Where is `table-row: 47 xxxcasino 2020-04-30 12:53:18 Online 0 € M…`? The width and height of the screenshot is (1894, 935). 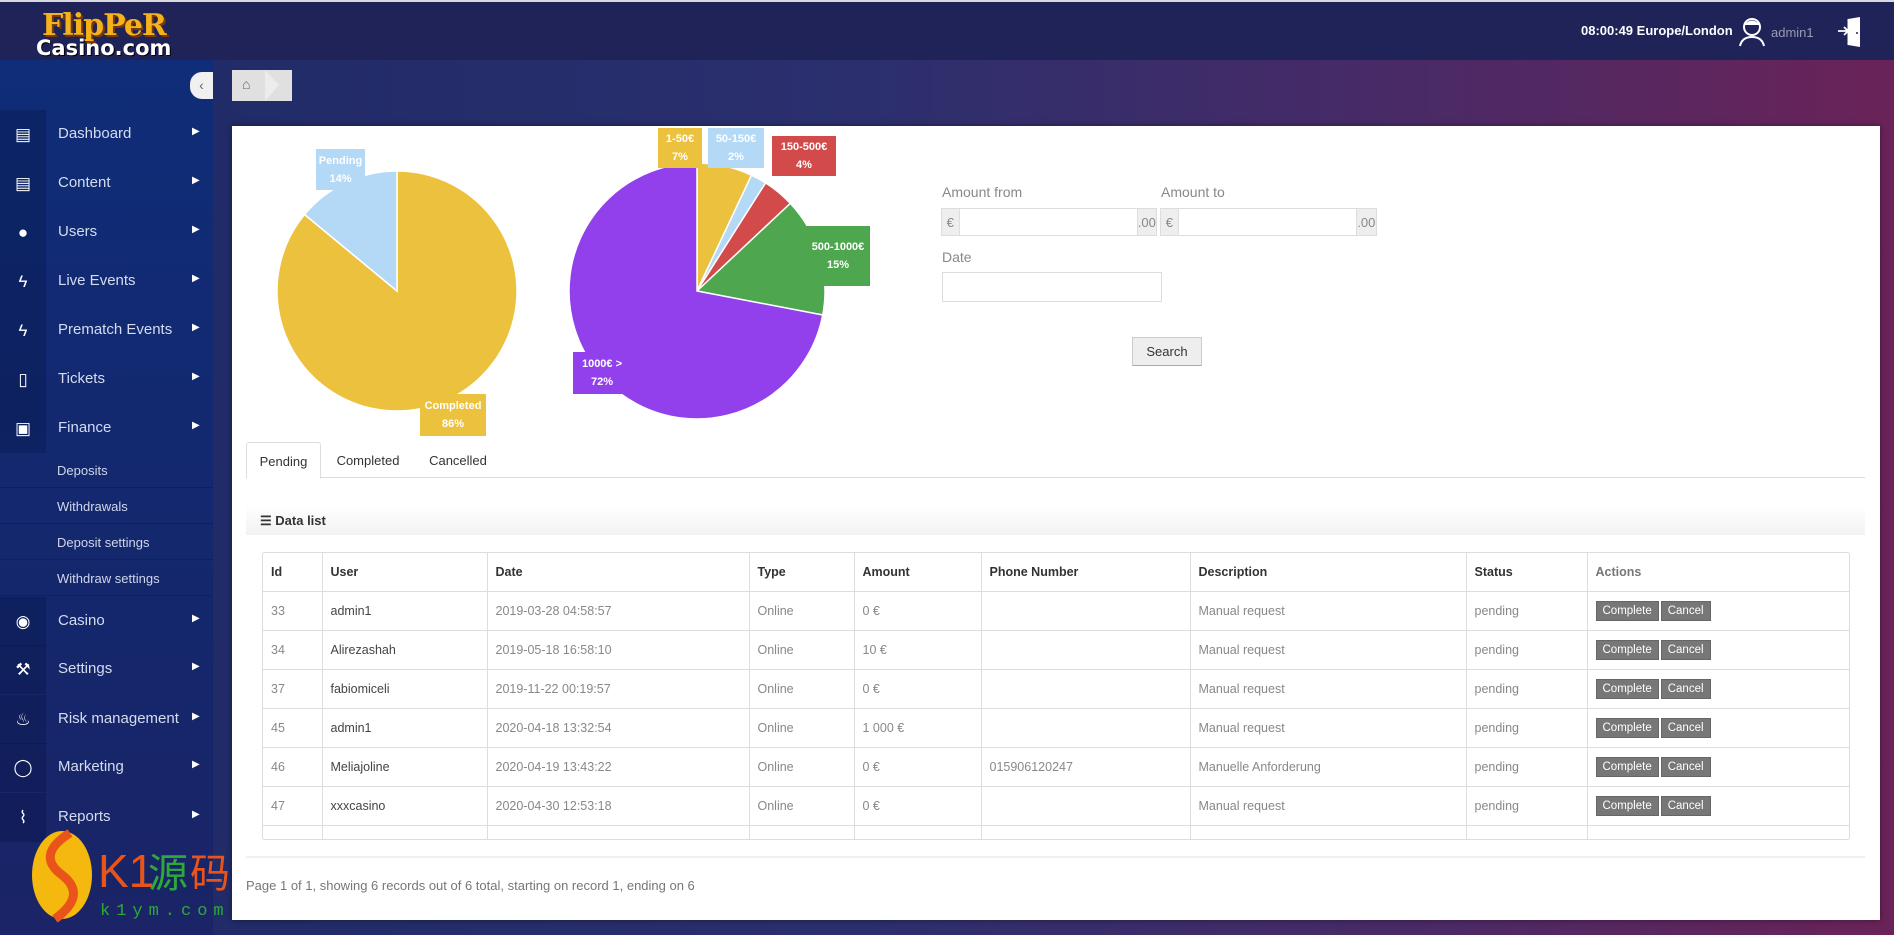 table-row: 47 xxxcasino 2020-04-30 12:53:18 Online 0 € M… is located at coordinates (1056, 806).